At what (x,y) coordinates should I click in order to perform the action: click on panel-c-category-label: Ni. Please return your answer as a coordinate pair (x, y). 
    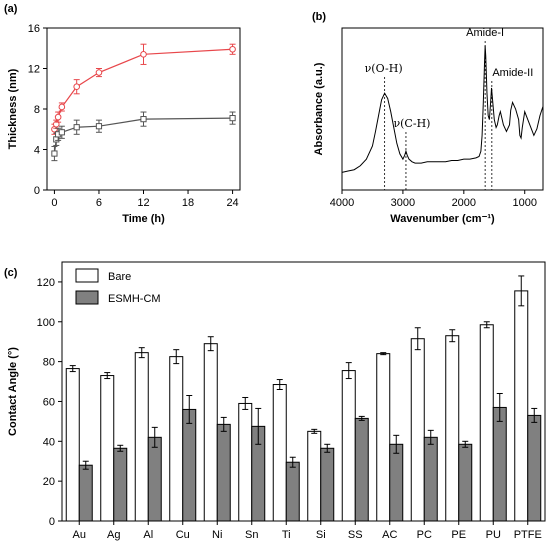
    Looking at the image, I should click on (217, 535).